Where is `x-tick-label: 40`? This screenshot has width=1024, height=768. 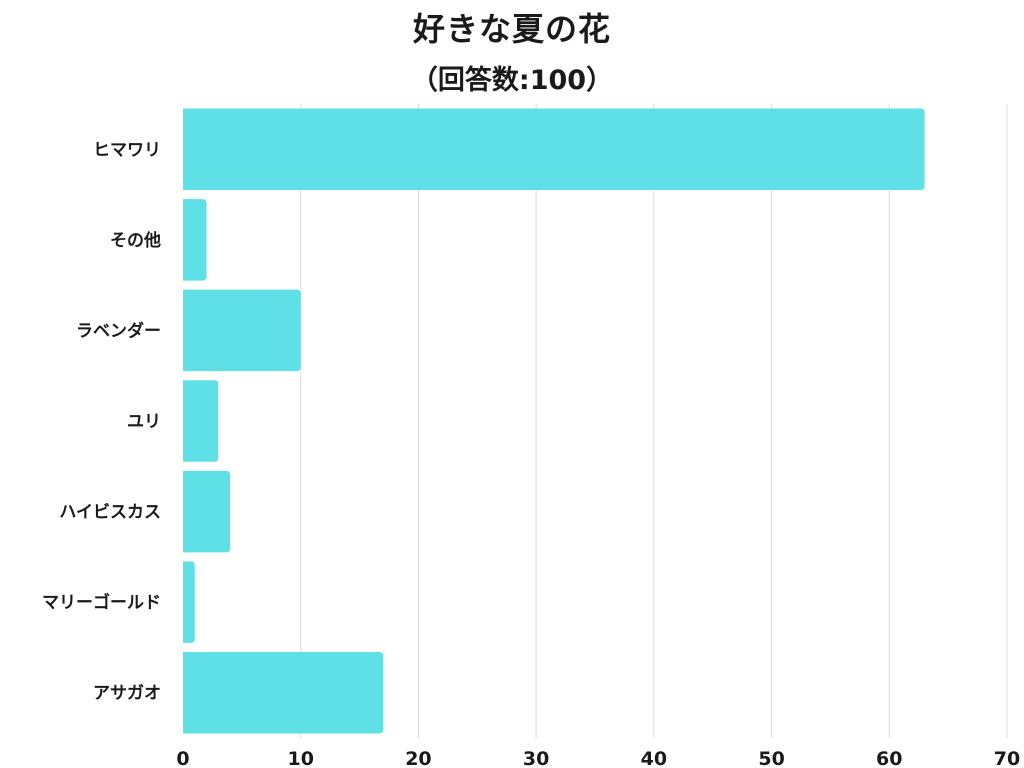 x-tick-label: 40 is located at coordinates (654, 758).